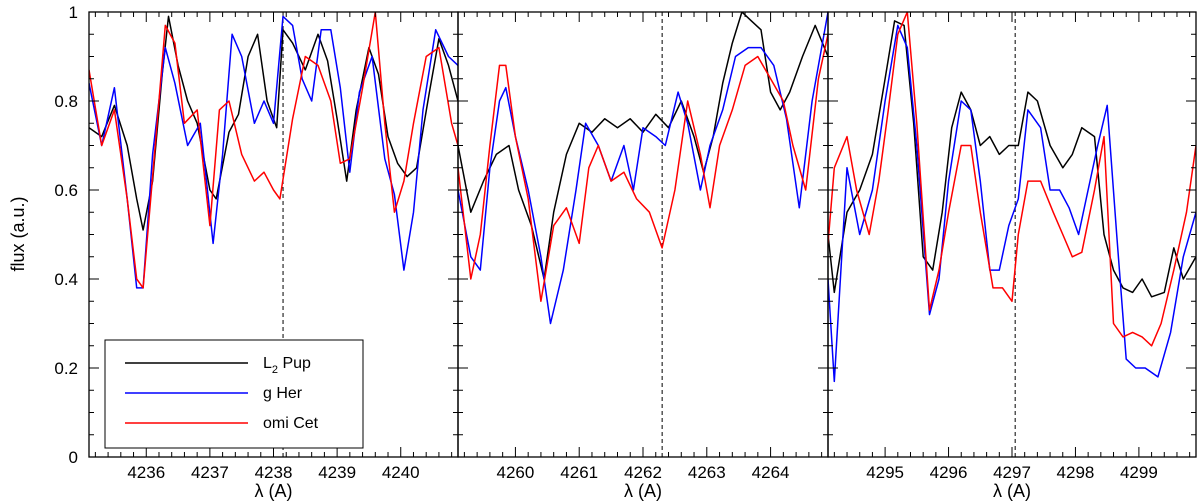  I want to click on legend-label-omi-cet: omi Cet, so click(291, 423).